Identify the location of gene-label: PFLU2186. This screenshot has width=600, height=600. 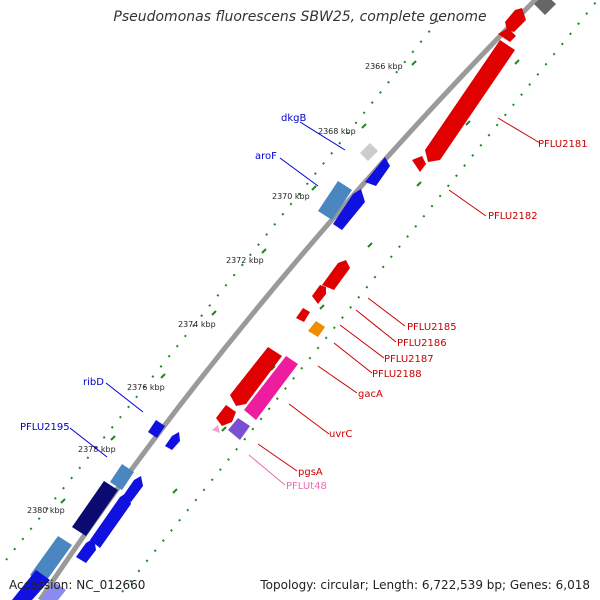
(422, 343).